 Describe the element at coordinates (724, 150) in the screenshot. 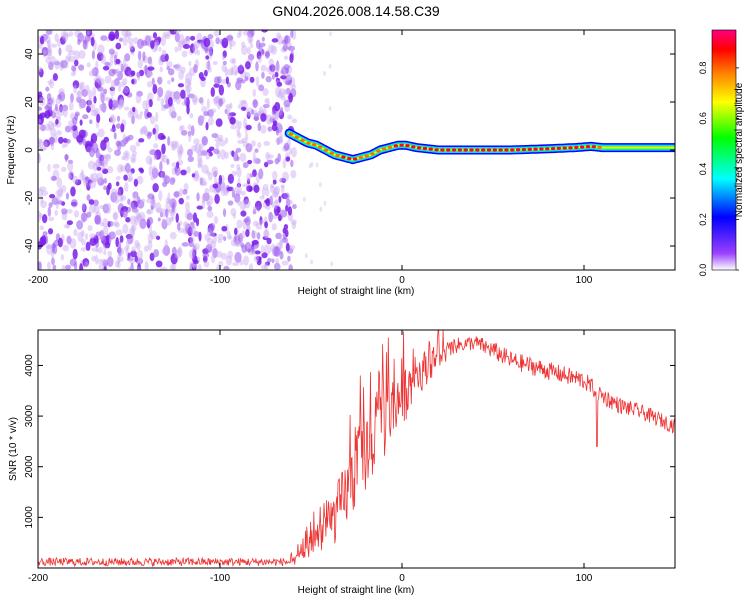

I see `colorbar-gradient` at that location.